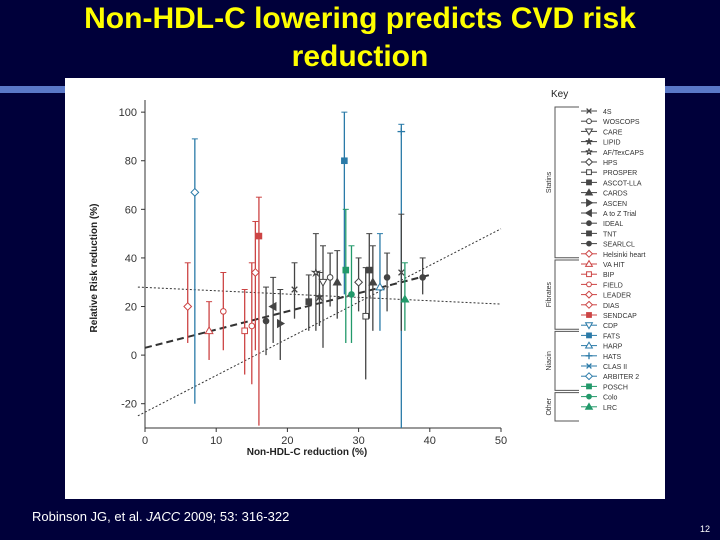  What do you see at coordinates (619, 245) in the screenshot?
I see `legend-label: SEARLCL` at bounding box center [619, 245].